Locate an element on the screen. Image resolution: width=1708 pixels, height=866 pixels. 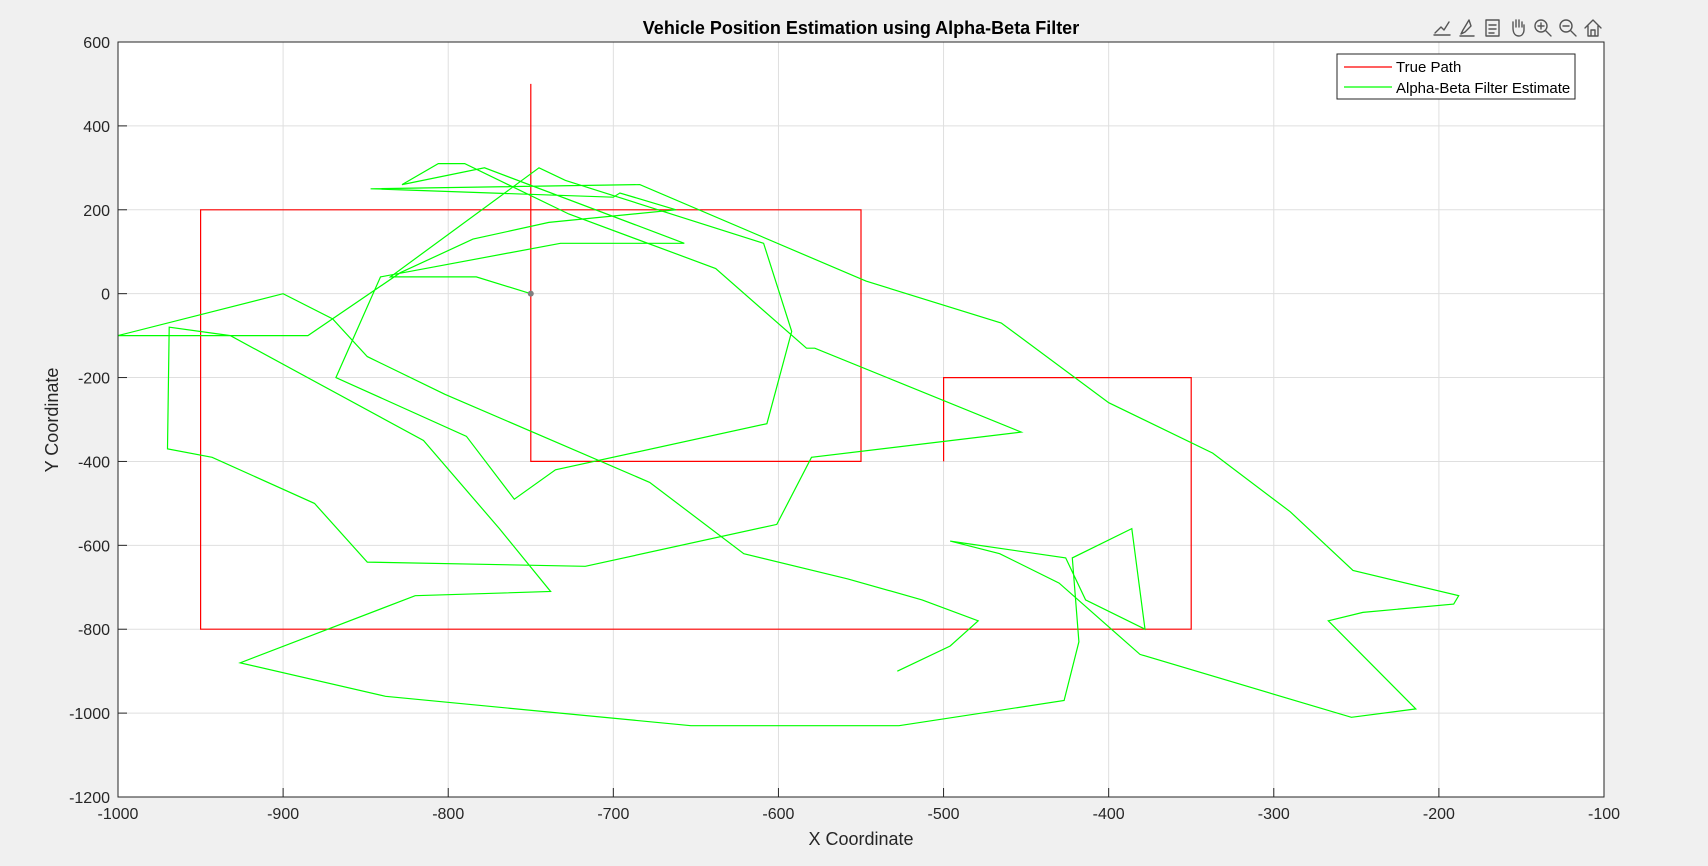
zoom-out-icon is located at coordinates (1568, 28).